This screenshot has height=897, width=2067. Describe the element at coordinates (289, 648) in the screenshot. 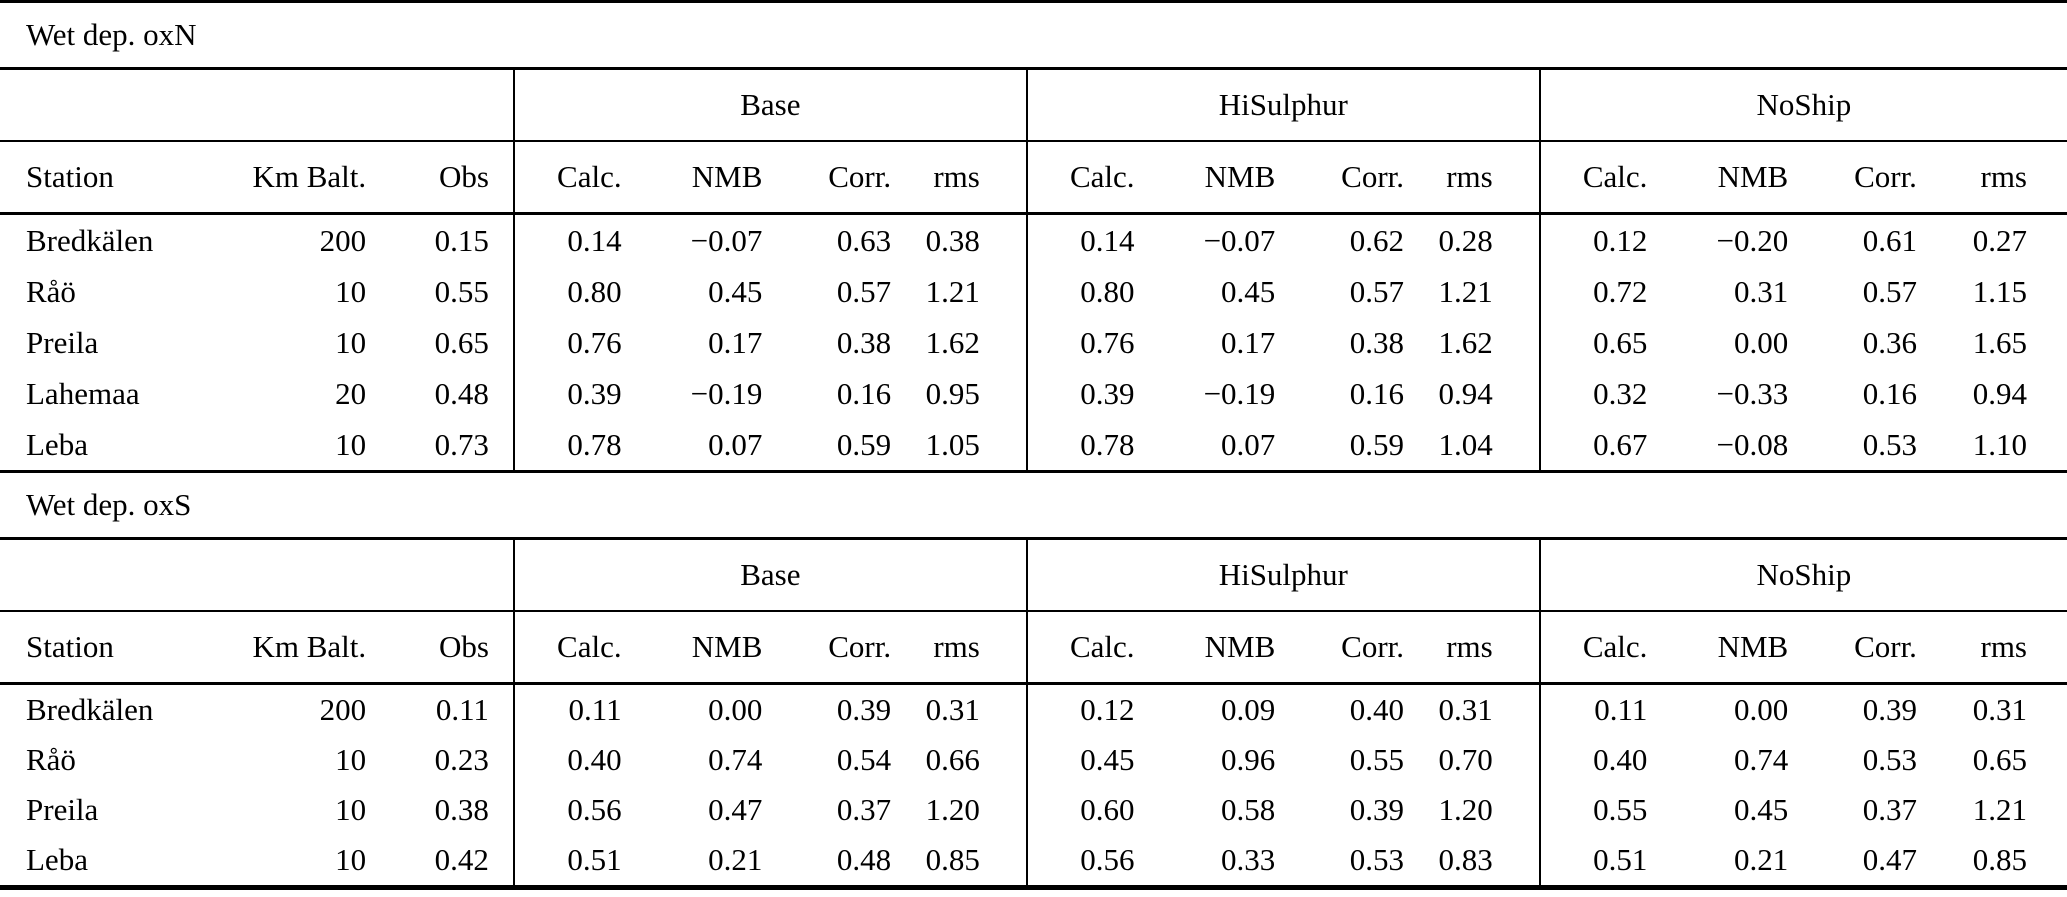

I see `km-balt-header: Km Balt.` at that location.